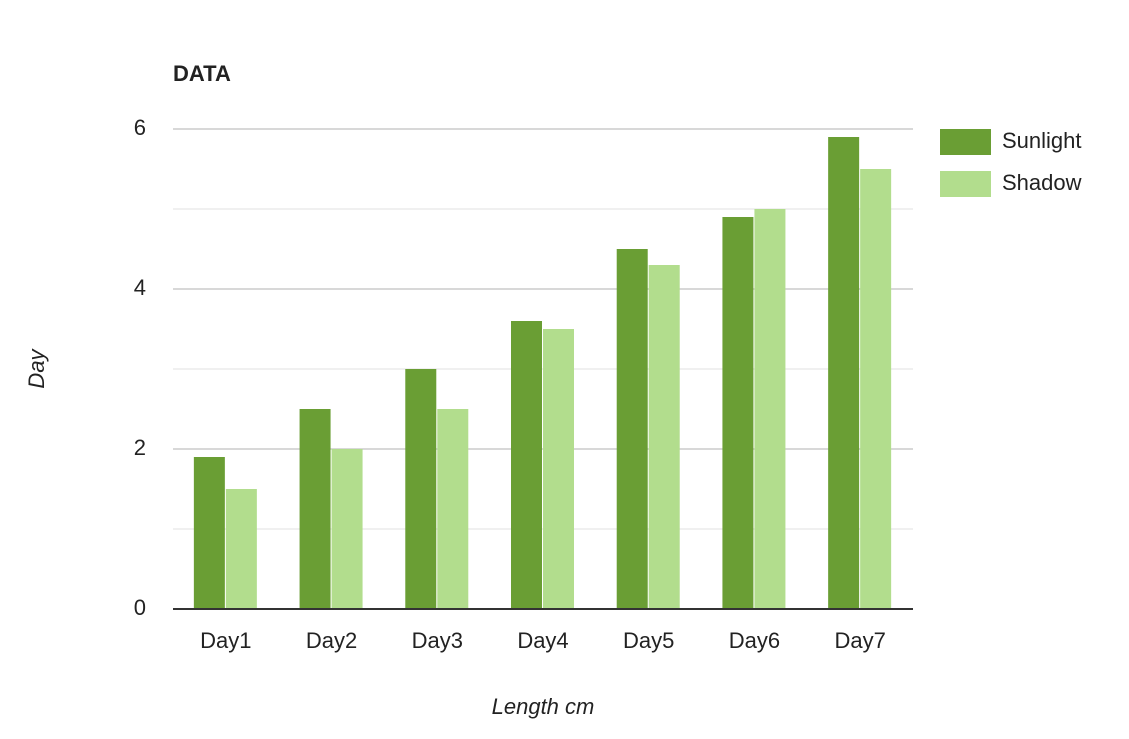 This screenshot has width=1129, height=739. Describe the element at coordinates (225, 640) in the screenshot. I see `x-tick-label: Day1` at that location.